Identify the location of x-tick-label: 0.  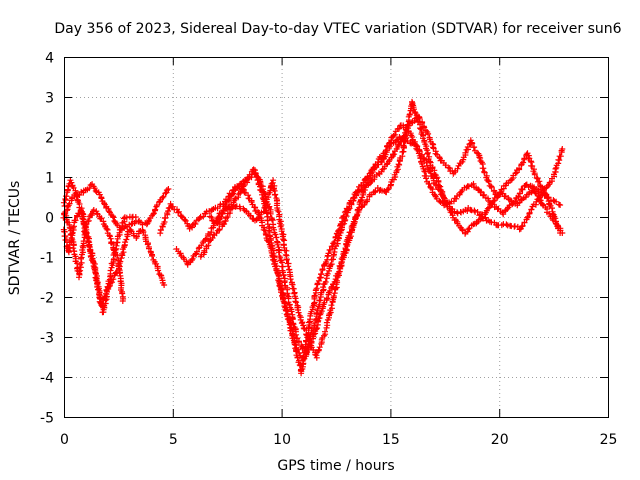
(64, 440).